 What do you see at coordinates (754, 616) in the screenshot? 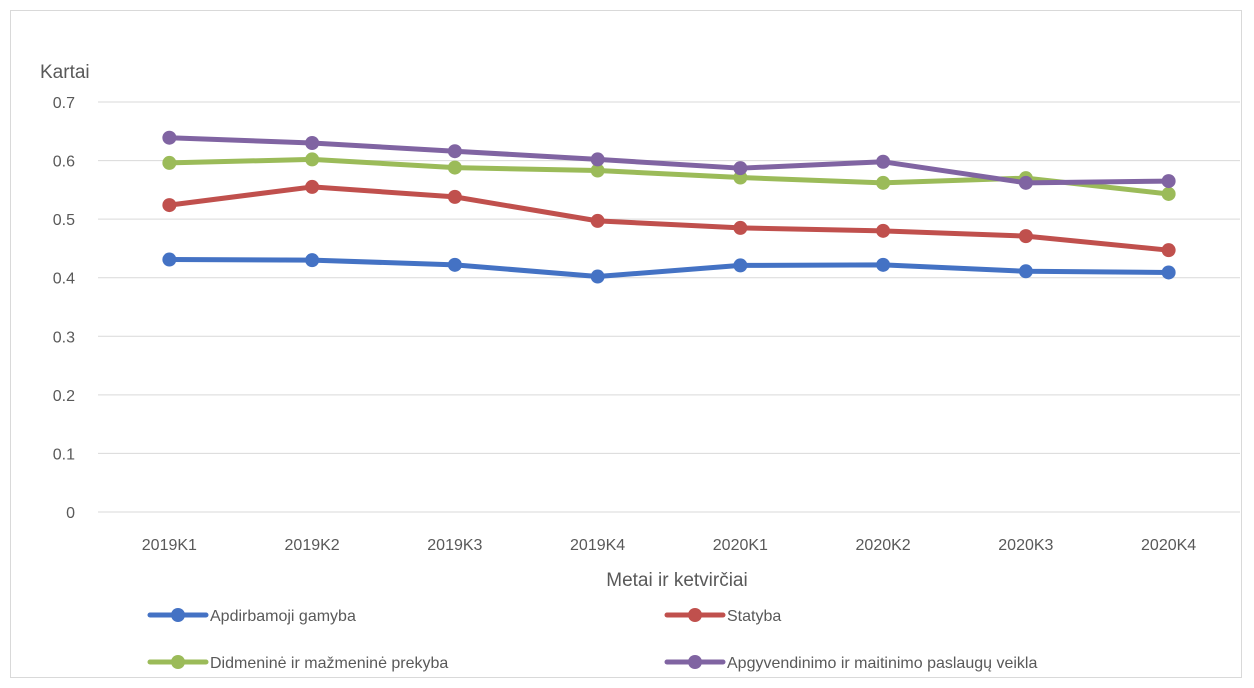
I see `legend-label: Statyba` at bounding box center [754, 616].